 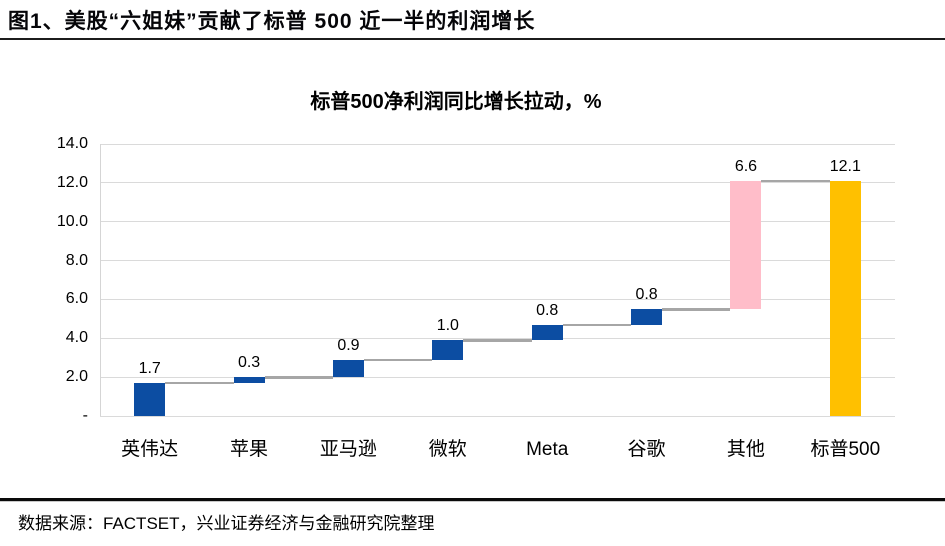 I want to click on value-label: 12.1, so click(x=845, y=166).